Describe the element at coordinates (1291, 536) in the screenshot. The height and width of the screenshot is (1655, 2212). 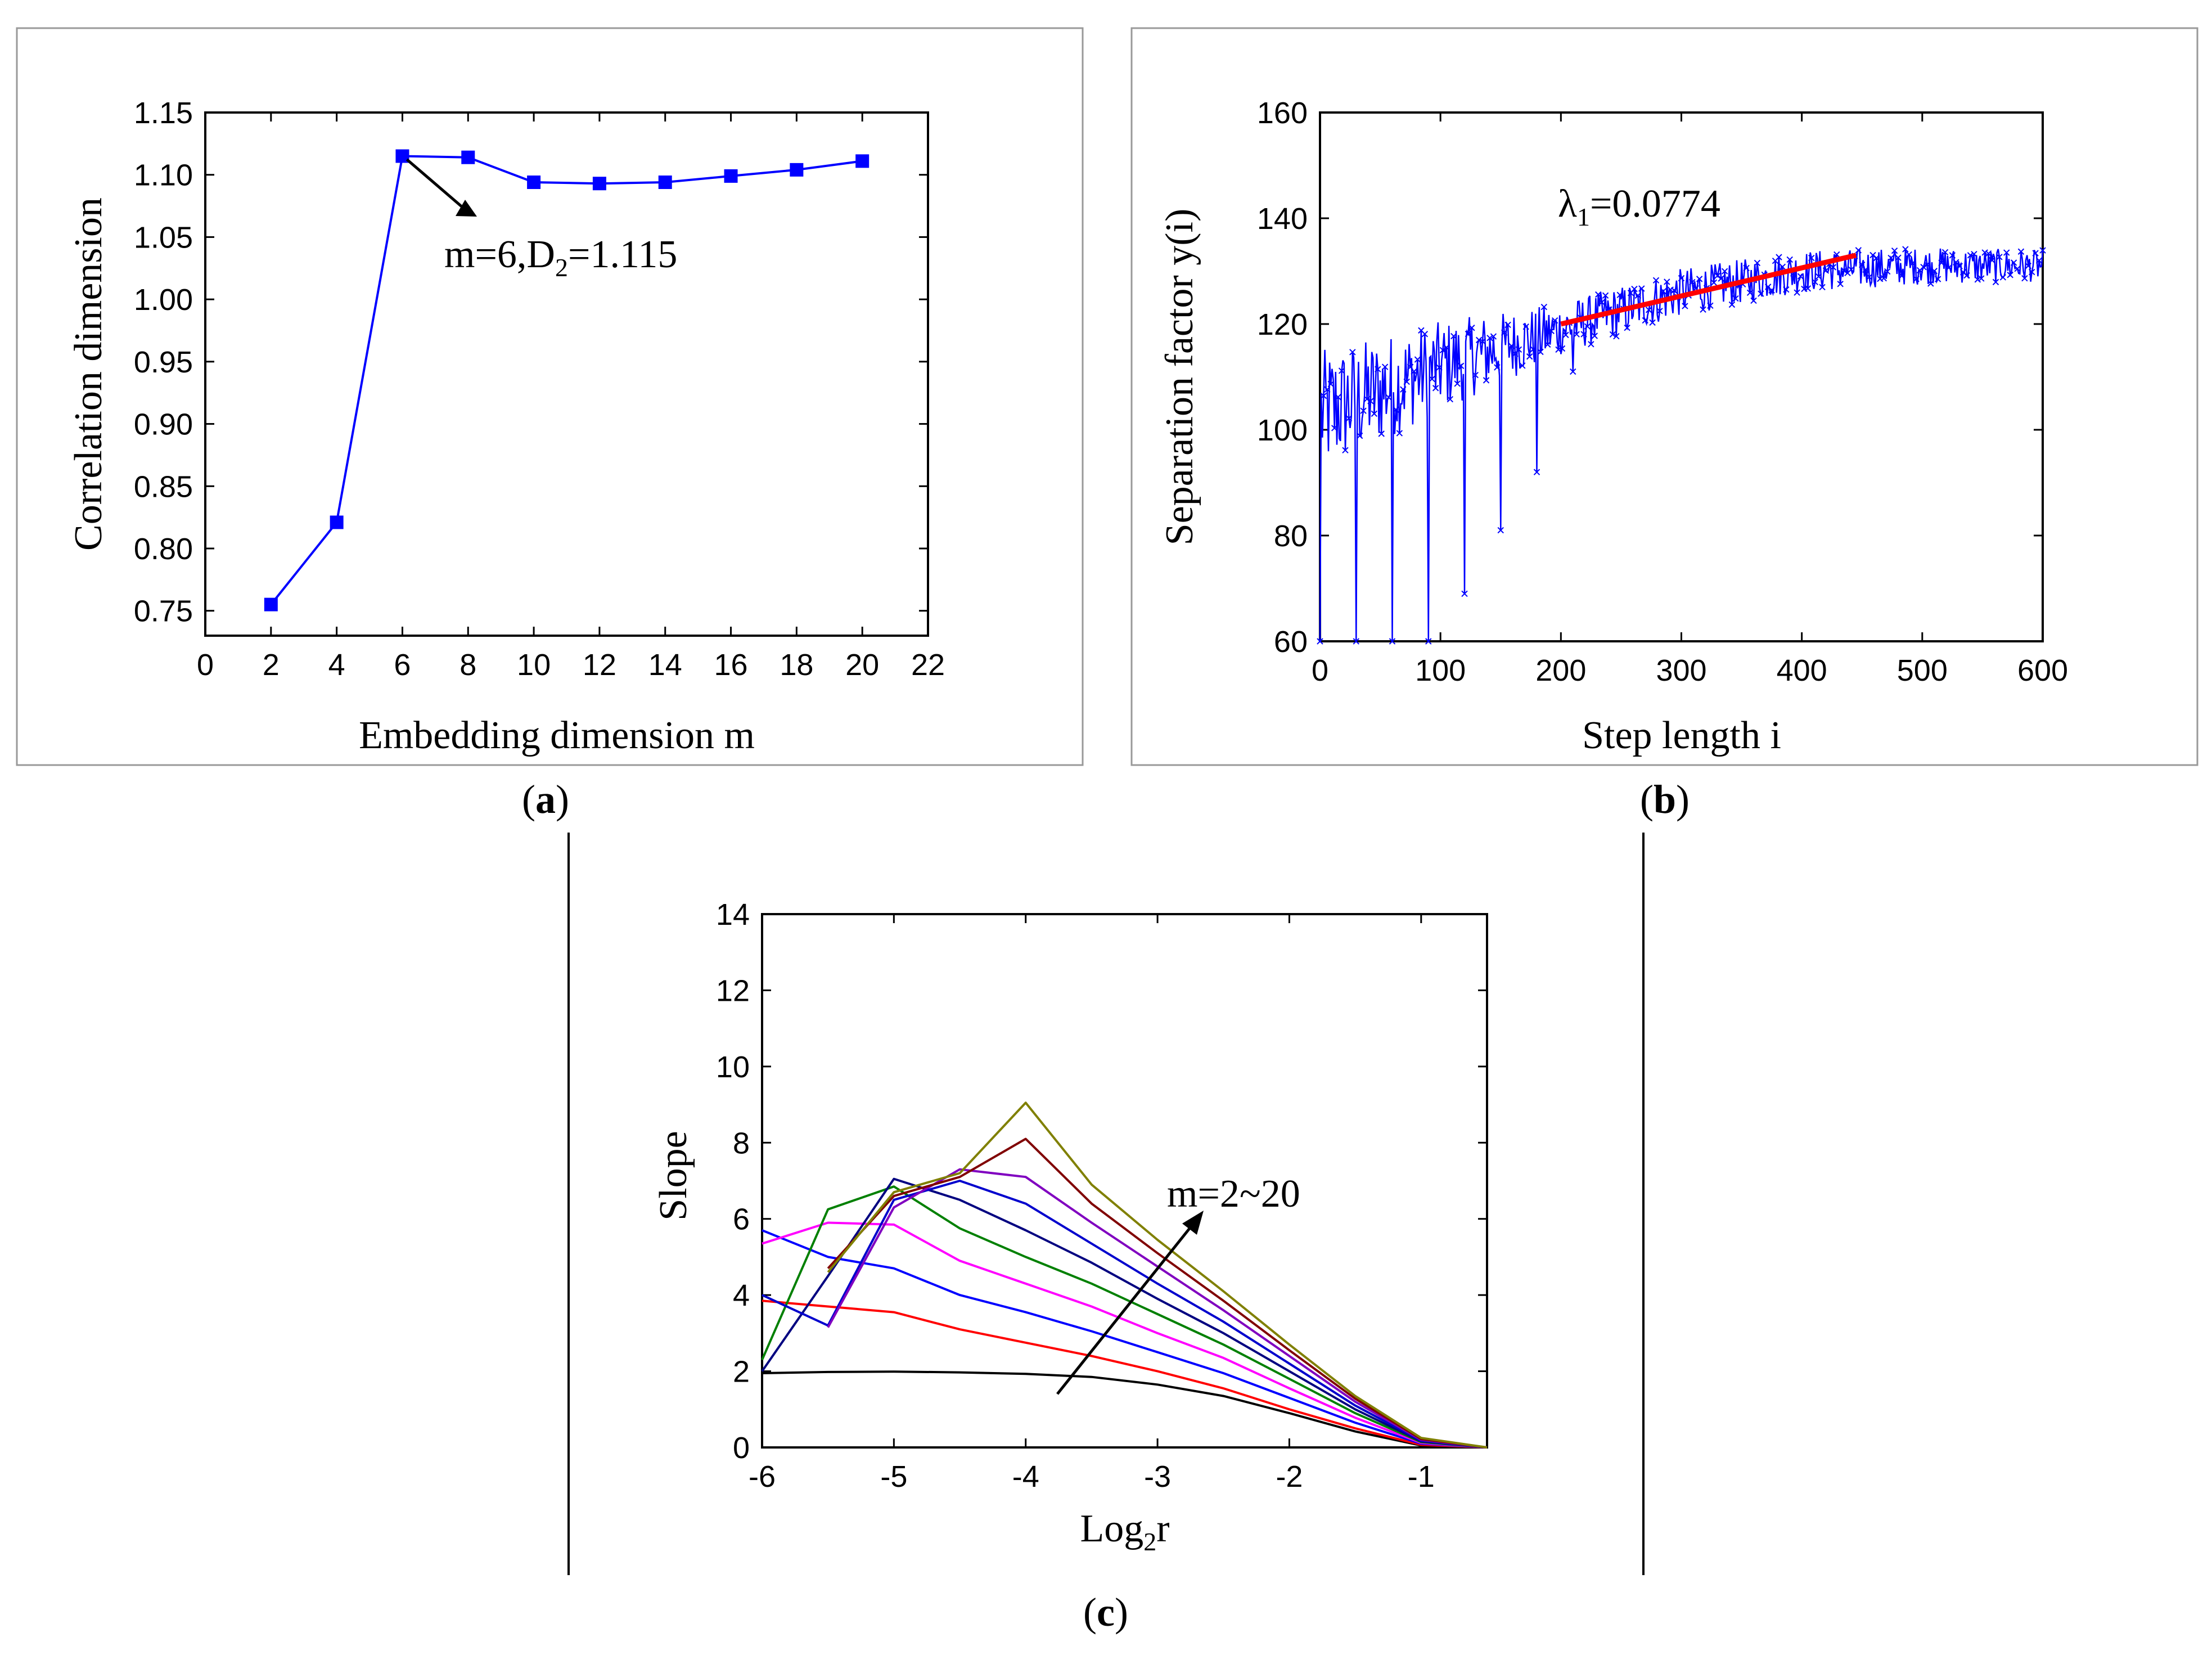
I see `y-tick-label: 80` at that location.